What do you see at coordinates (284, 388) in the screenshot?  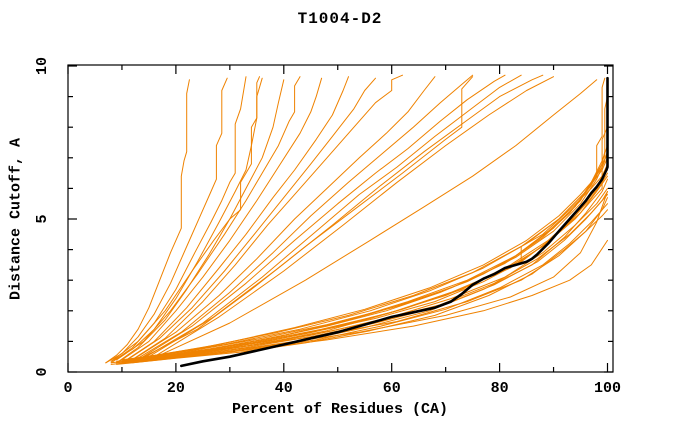 I see `x-tick-label: 40` at bounding box center [284, 388].